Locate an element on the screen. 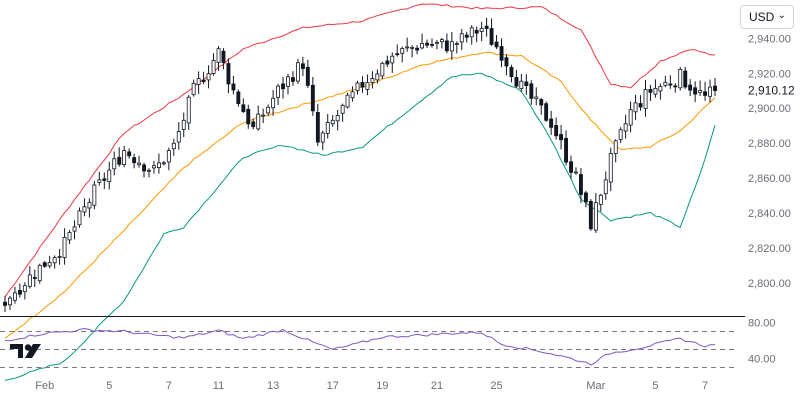  currency-selector: USD ⌄ is located at coordinates (767, 17).